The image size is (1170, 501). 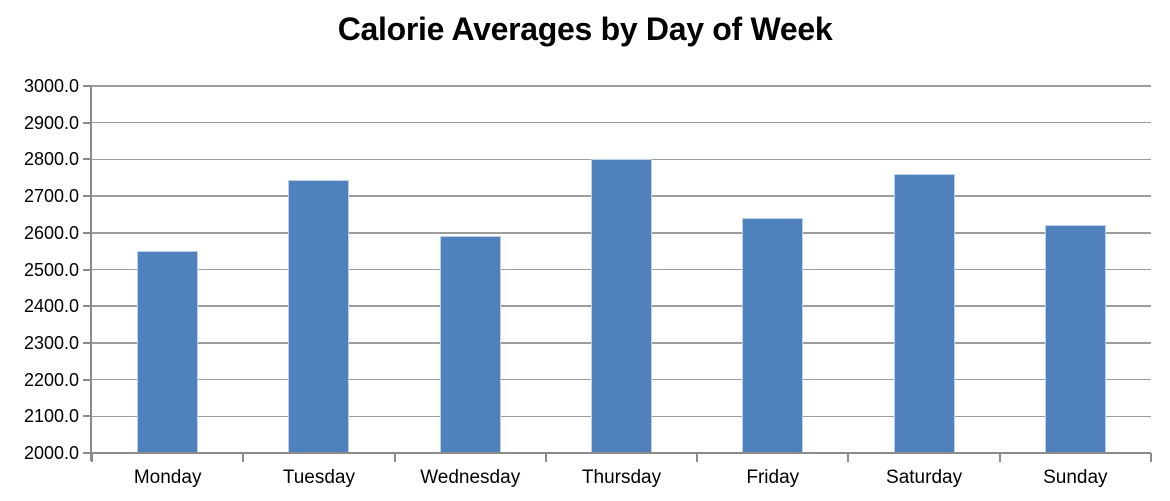 I want to click on bar-tuesday, so click(x=319, y=316).